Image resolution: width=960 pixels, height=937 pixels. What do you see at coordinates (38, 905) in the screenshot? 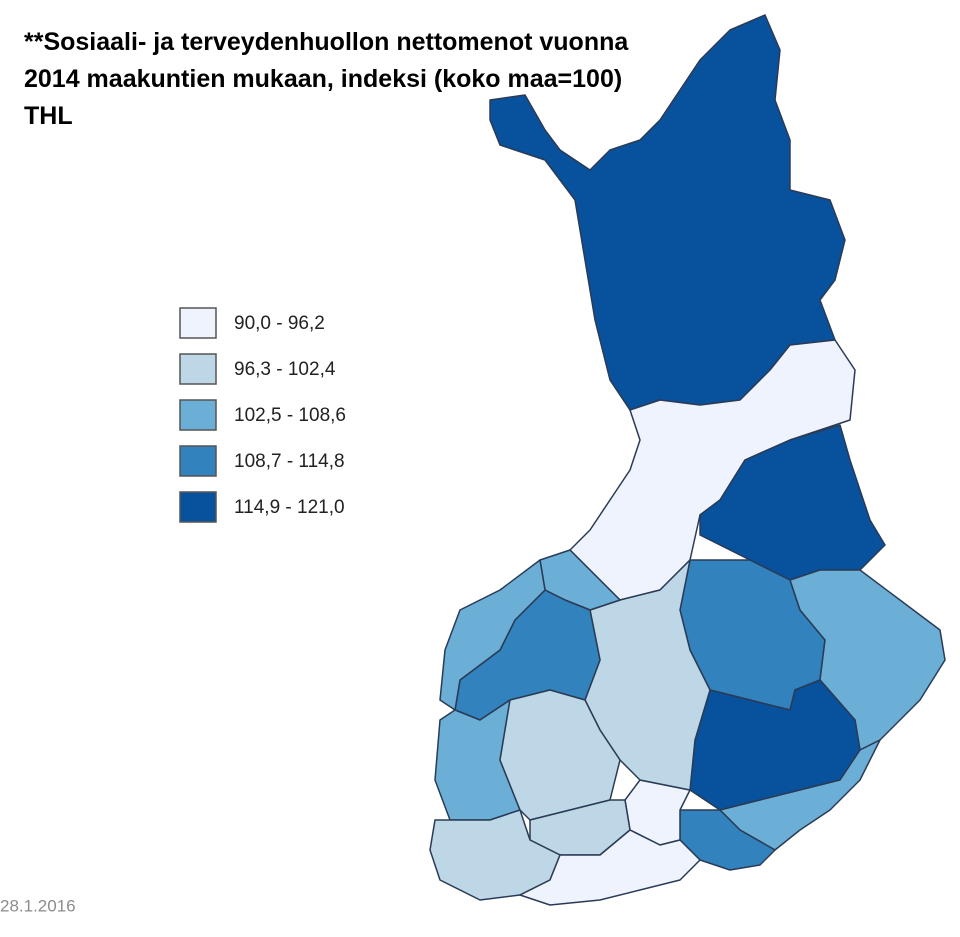
I see `date: 28.1.2016` at bounding box center [38, 905].